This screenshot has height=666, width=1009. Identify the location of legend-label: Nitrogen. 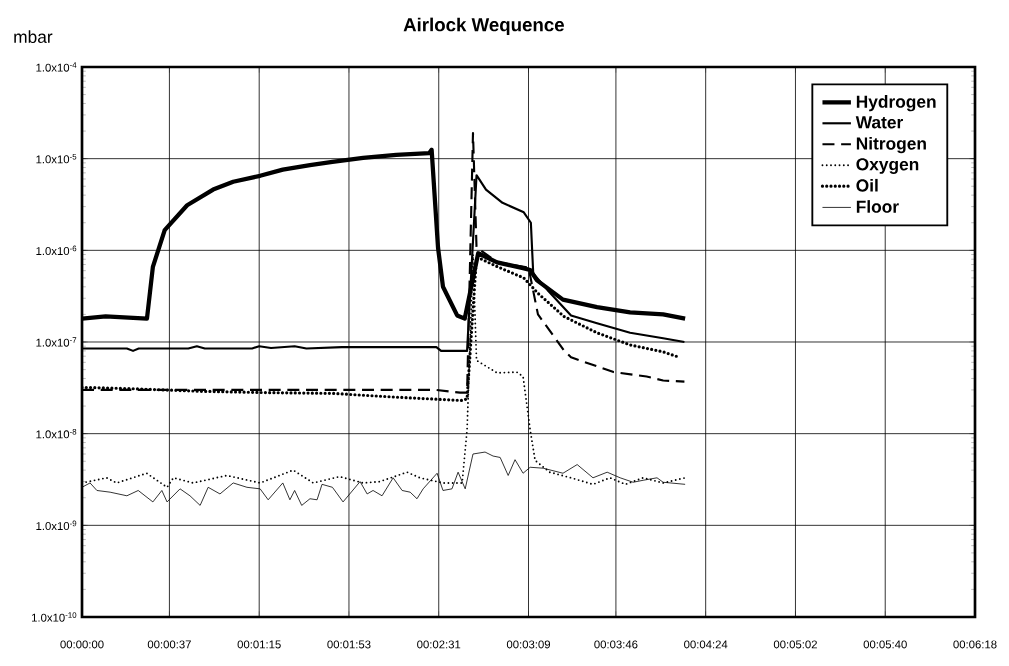
(891, 145).